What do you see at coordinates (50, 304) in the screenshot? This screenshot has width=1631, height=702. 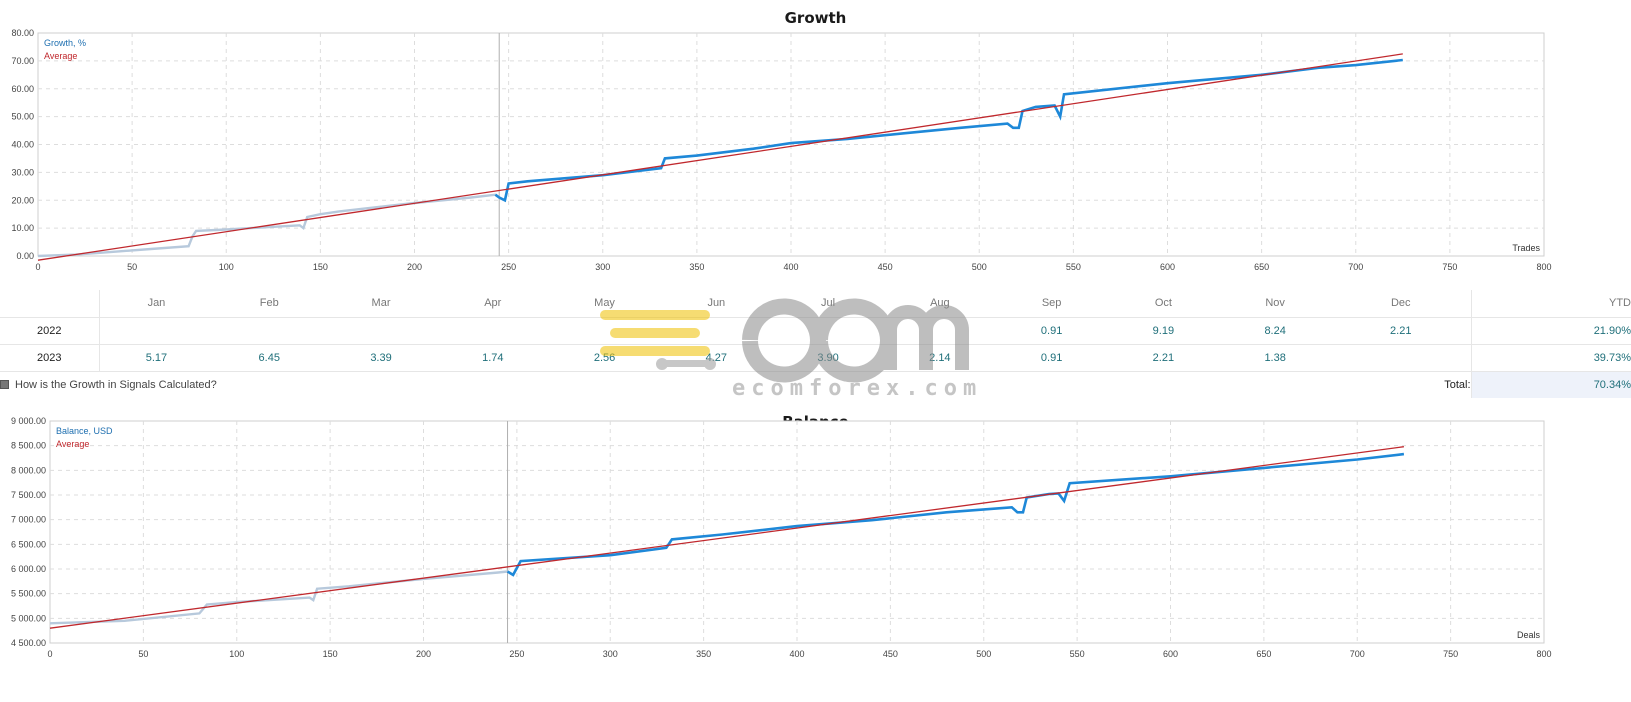 I see `year-column-header` at bounding box center [50, 304].